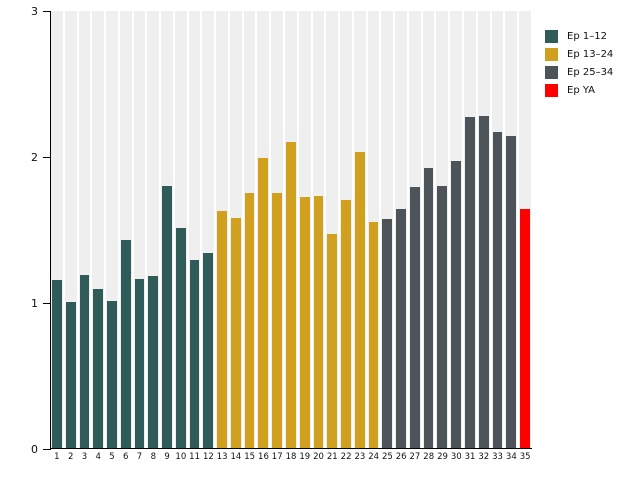 This screenshot has height=500, width=626. I want to click on x-tick-label-11: 11, so click(194, 457).